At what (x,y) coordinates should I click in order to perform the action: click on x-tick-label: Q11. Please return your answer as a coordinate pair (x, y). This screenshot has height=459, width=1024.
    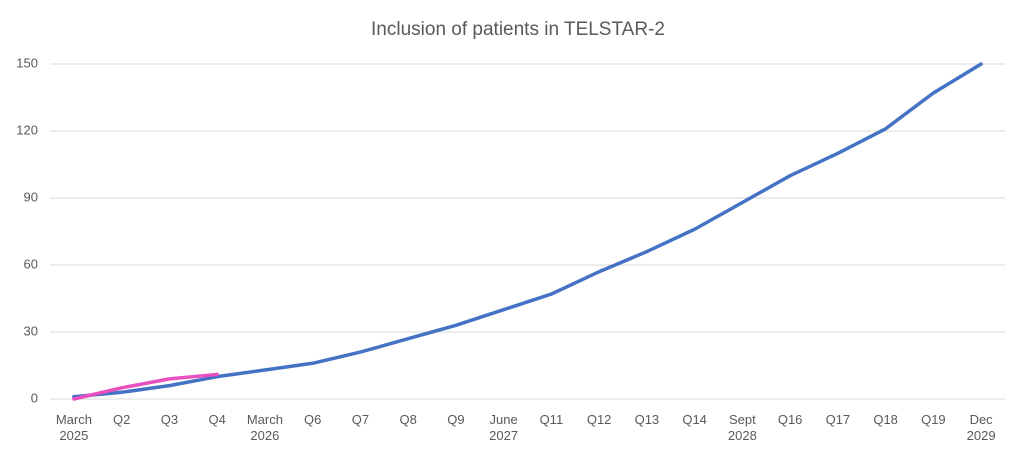
    Looking at the image, I should click on (551, 419).